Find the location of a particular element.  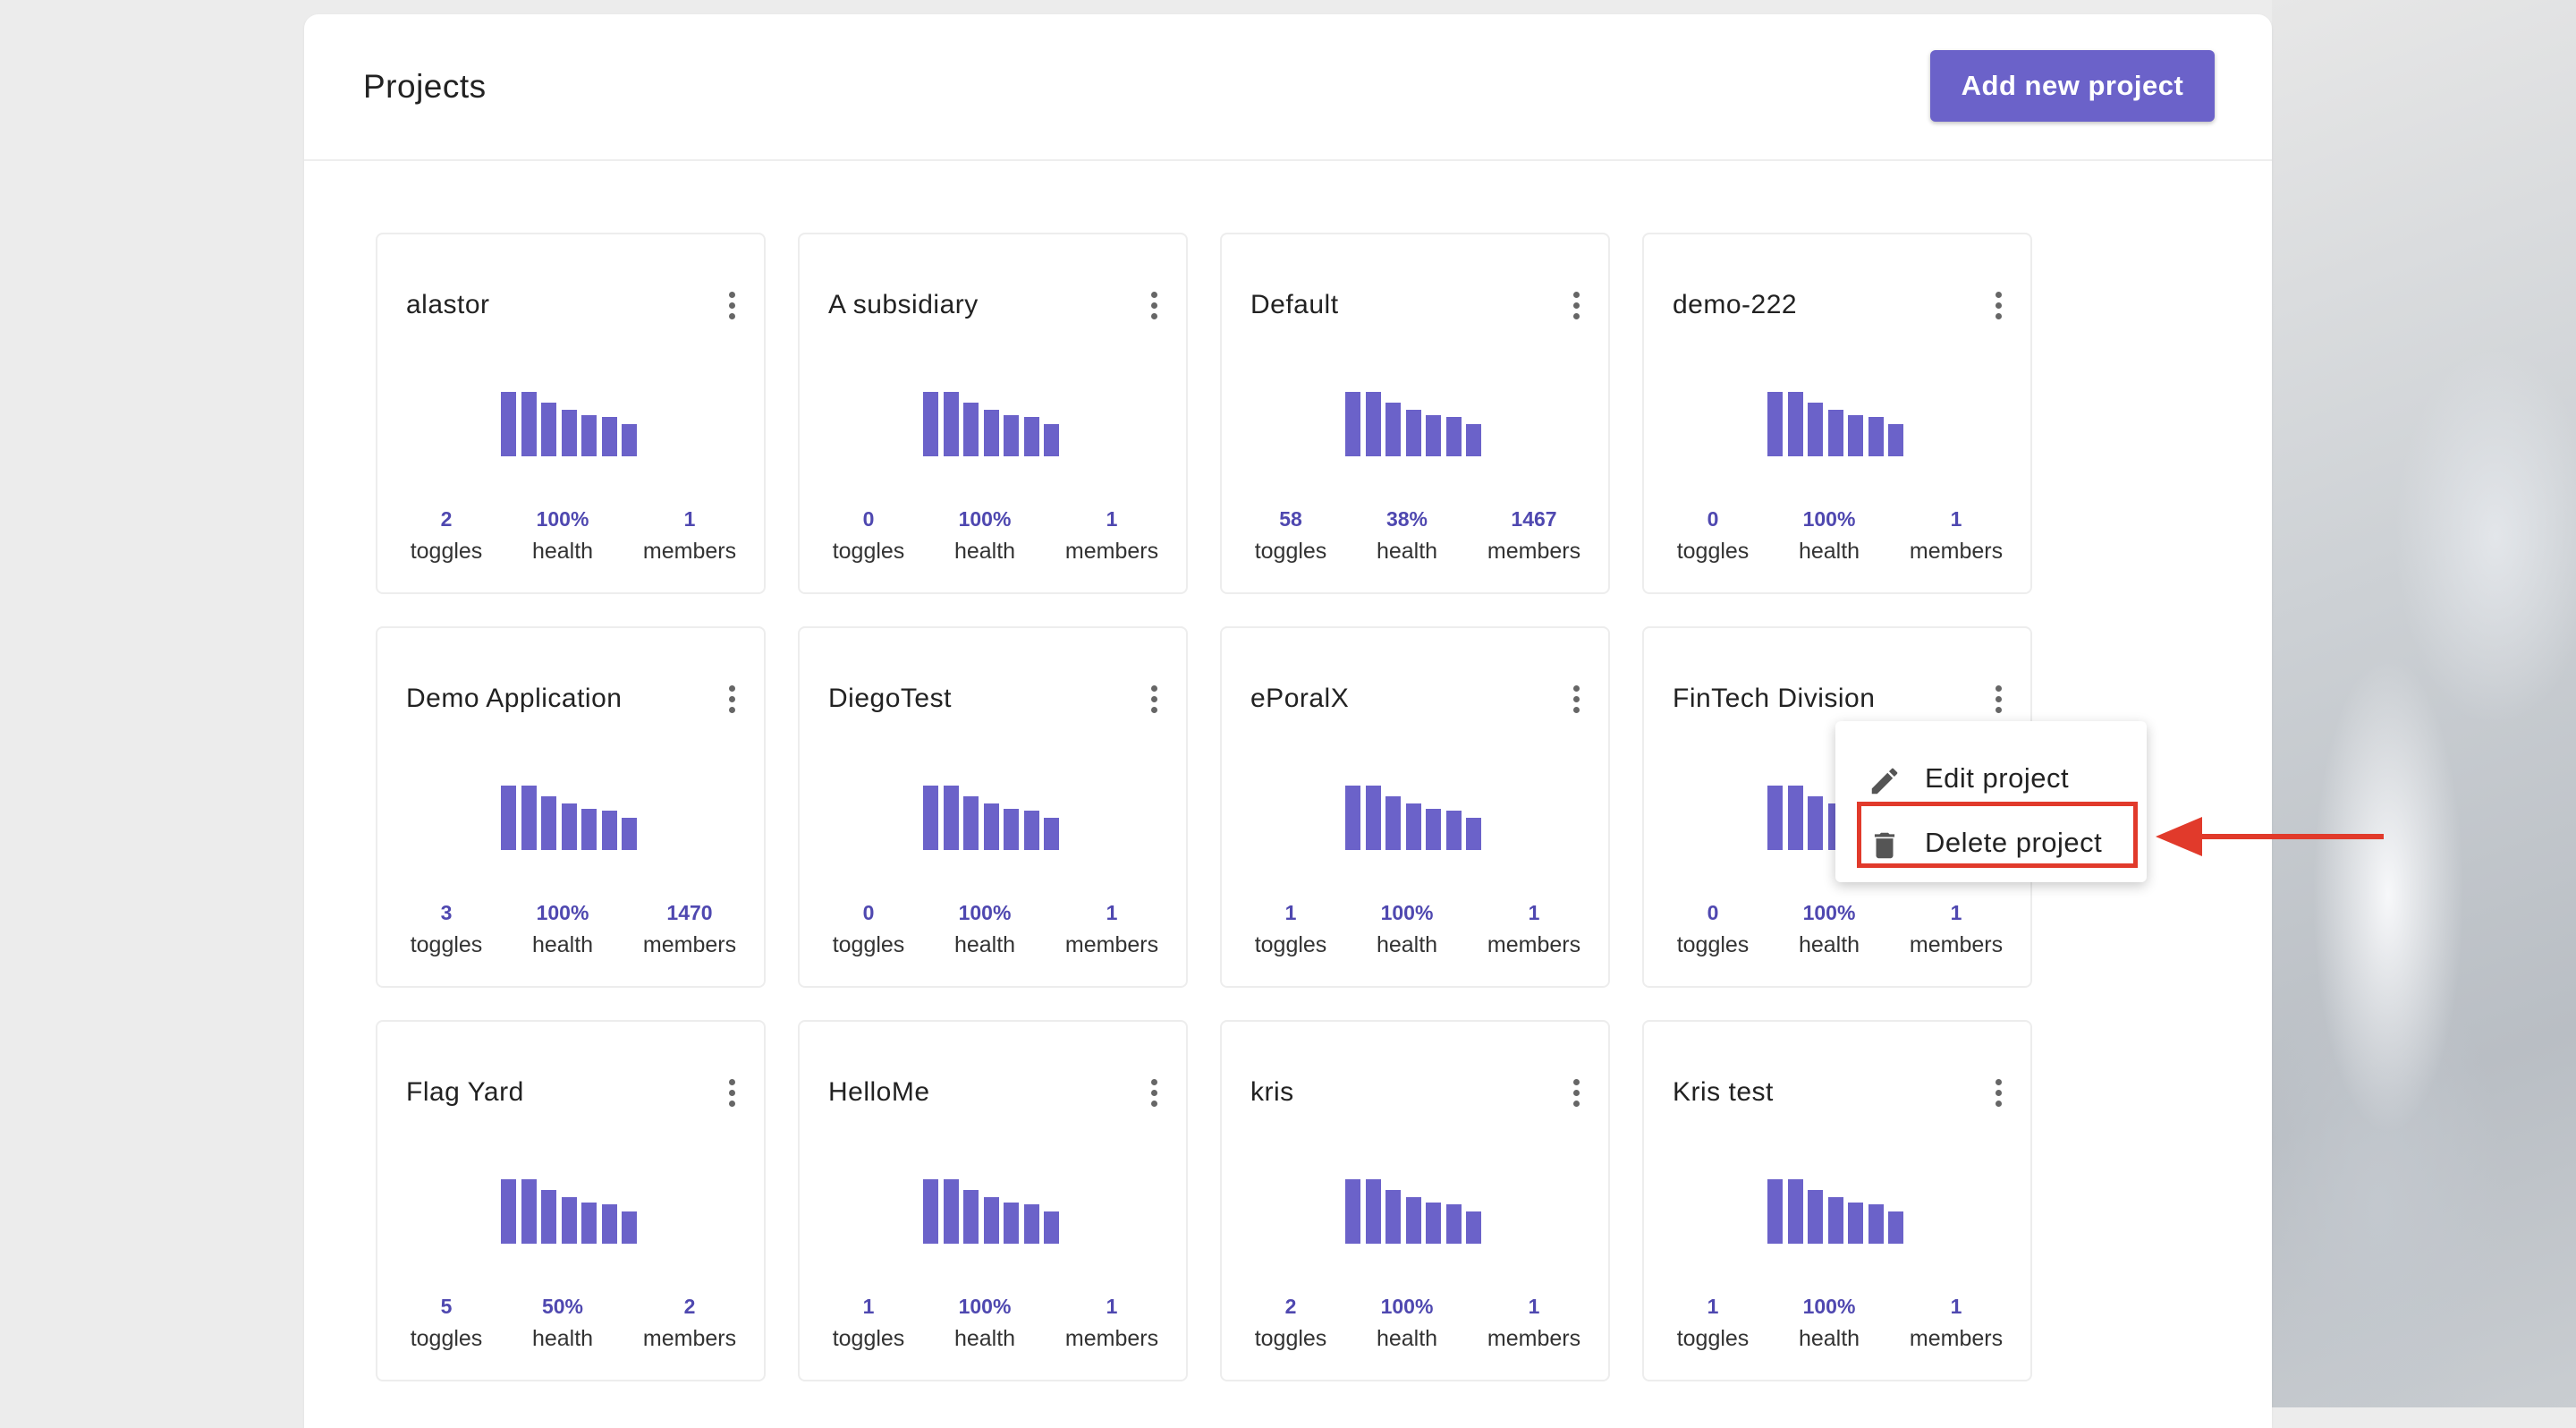

project-name: A subsidiary is located at coordinates (903, 304).